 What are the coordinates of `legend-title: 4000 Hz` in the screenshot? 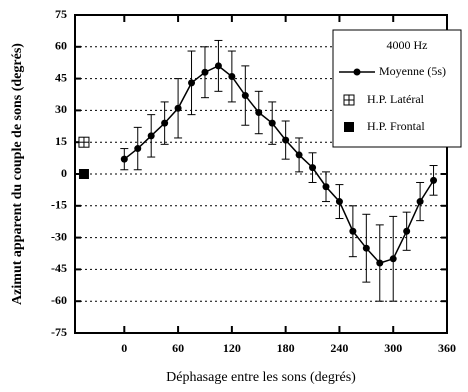 It's located at (407, 45).